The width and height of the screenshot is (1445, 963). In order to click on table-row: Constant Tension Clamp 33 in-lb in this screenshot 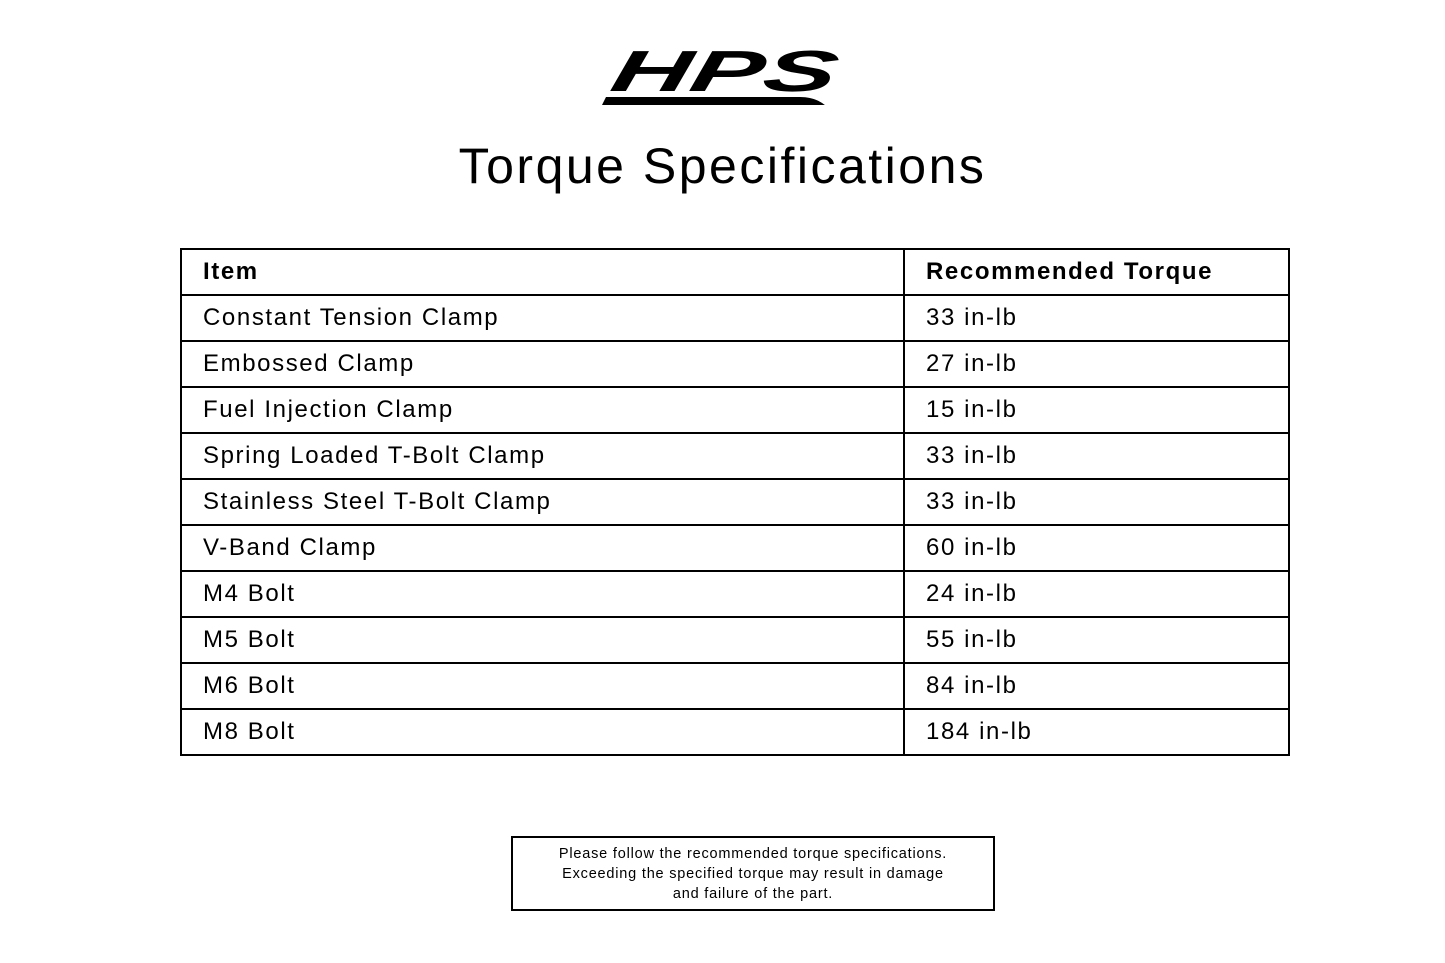, I will do `click(735, 318)`.